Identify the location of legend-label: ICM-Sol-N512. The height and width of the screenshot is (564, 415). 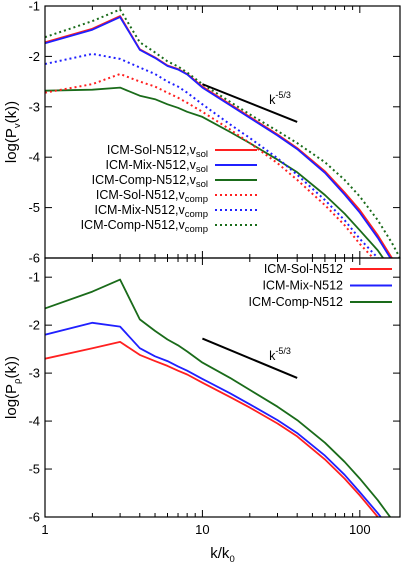
(303, 269).